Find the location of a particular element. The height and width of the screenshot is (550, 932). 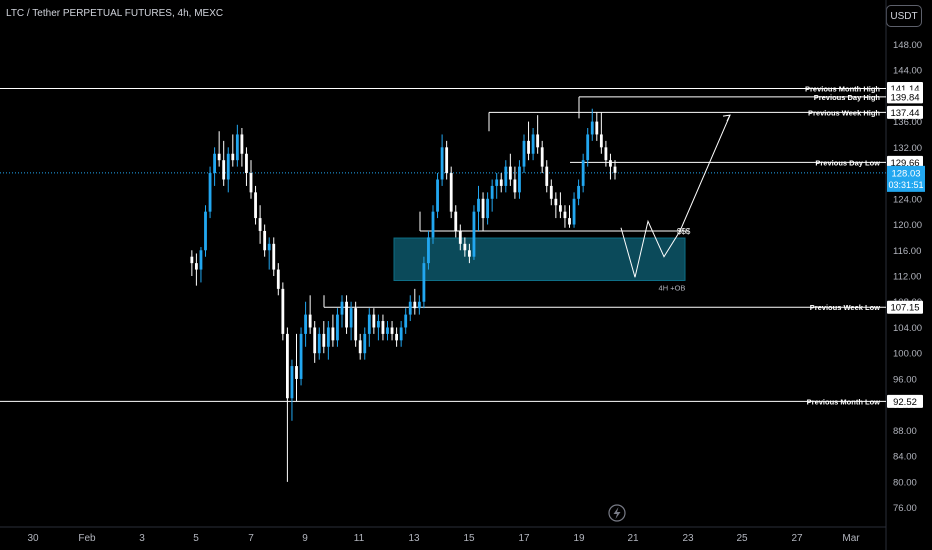

x-tick-label: 30 is located at coordinates (33, 538).